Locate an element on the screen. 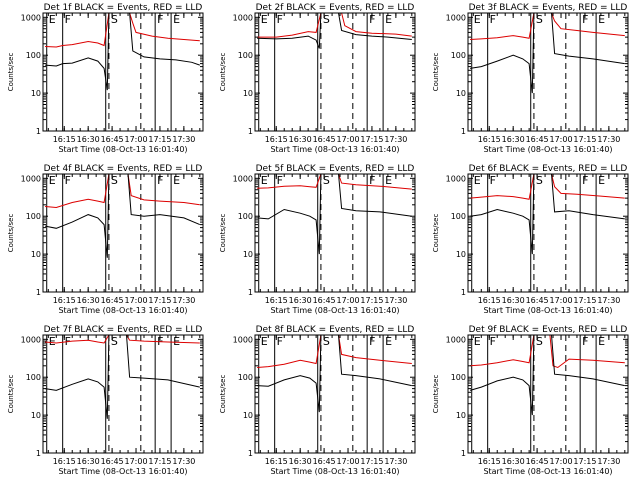 Image resolution: width=640 pixels, height=480 pixels. panel-title: Det 6f BLACK = Events, RED = LLD is located at coordinates (548, 169).